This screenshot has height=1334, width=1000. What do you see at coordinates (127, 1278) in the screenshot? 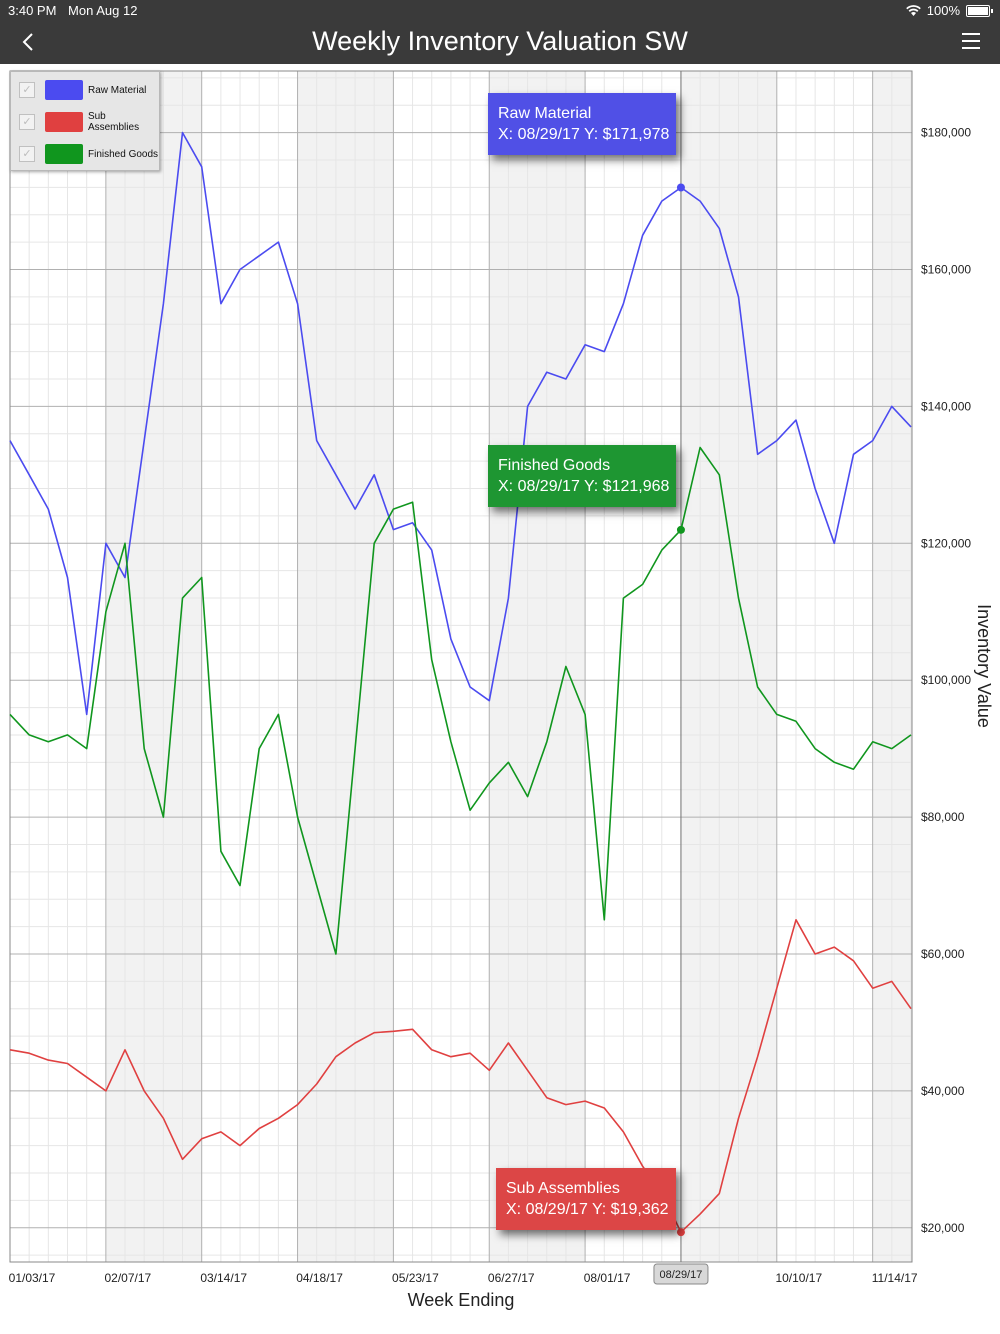
I see `x-tick-label: 02/07/17` at bounding box center [127, 1278].